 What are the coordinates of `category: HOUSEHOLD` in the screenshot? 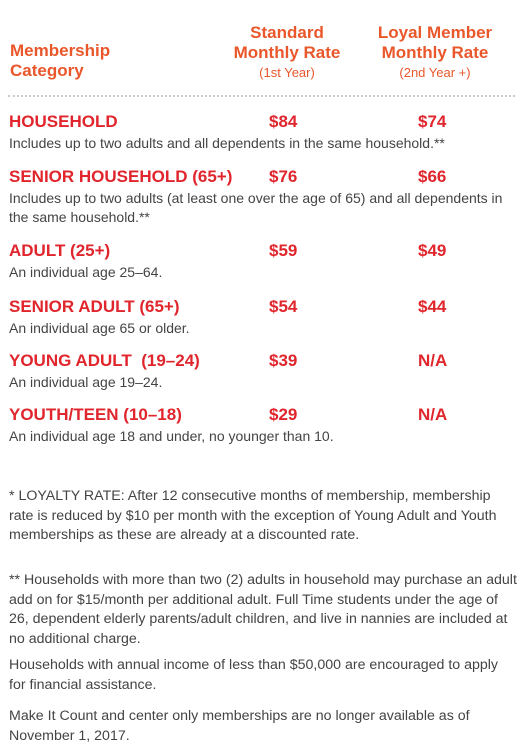 It's located at (63, 121).